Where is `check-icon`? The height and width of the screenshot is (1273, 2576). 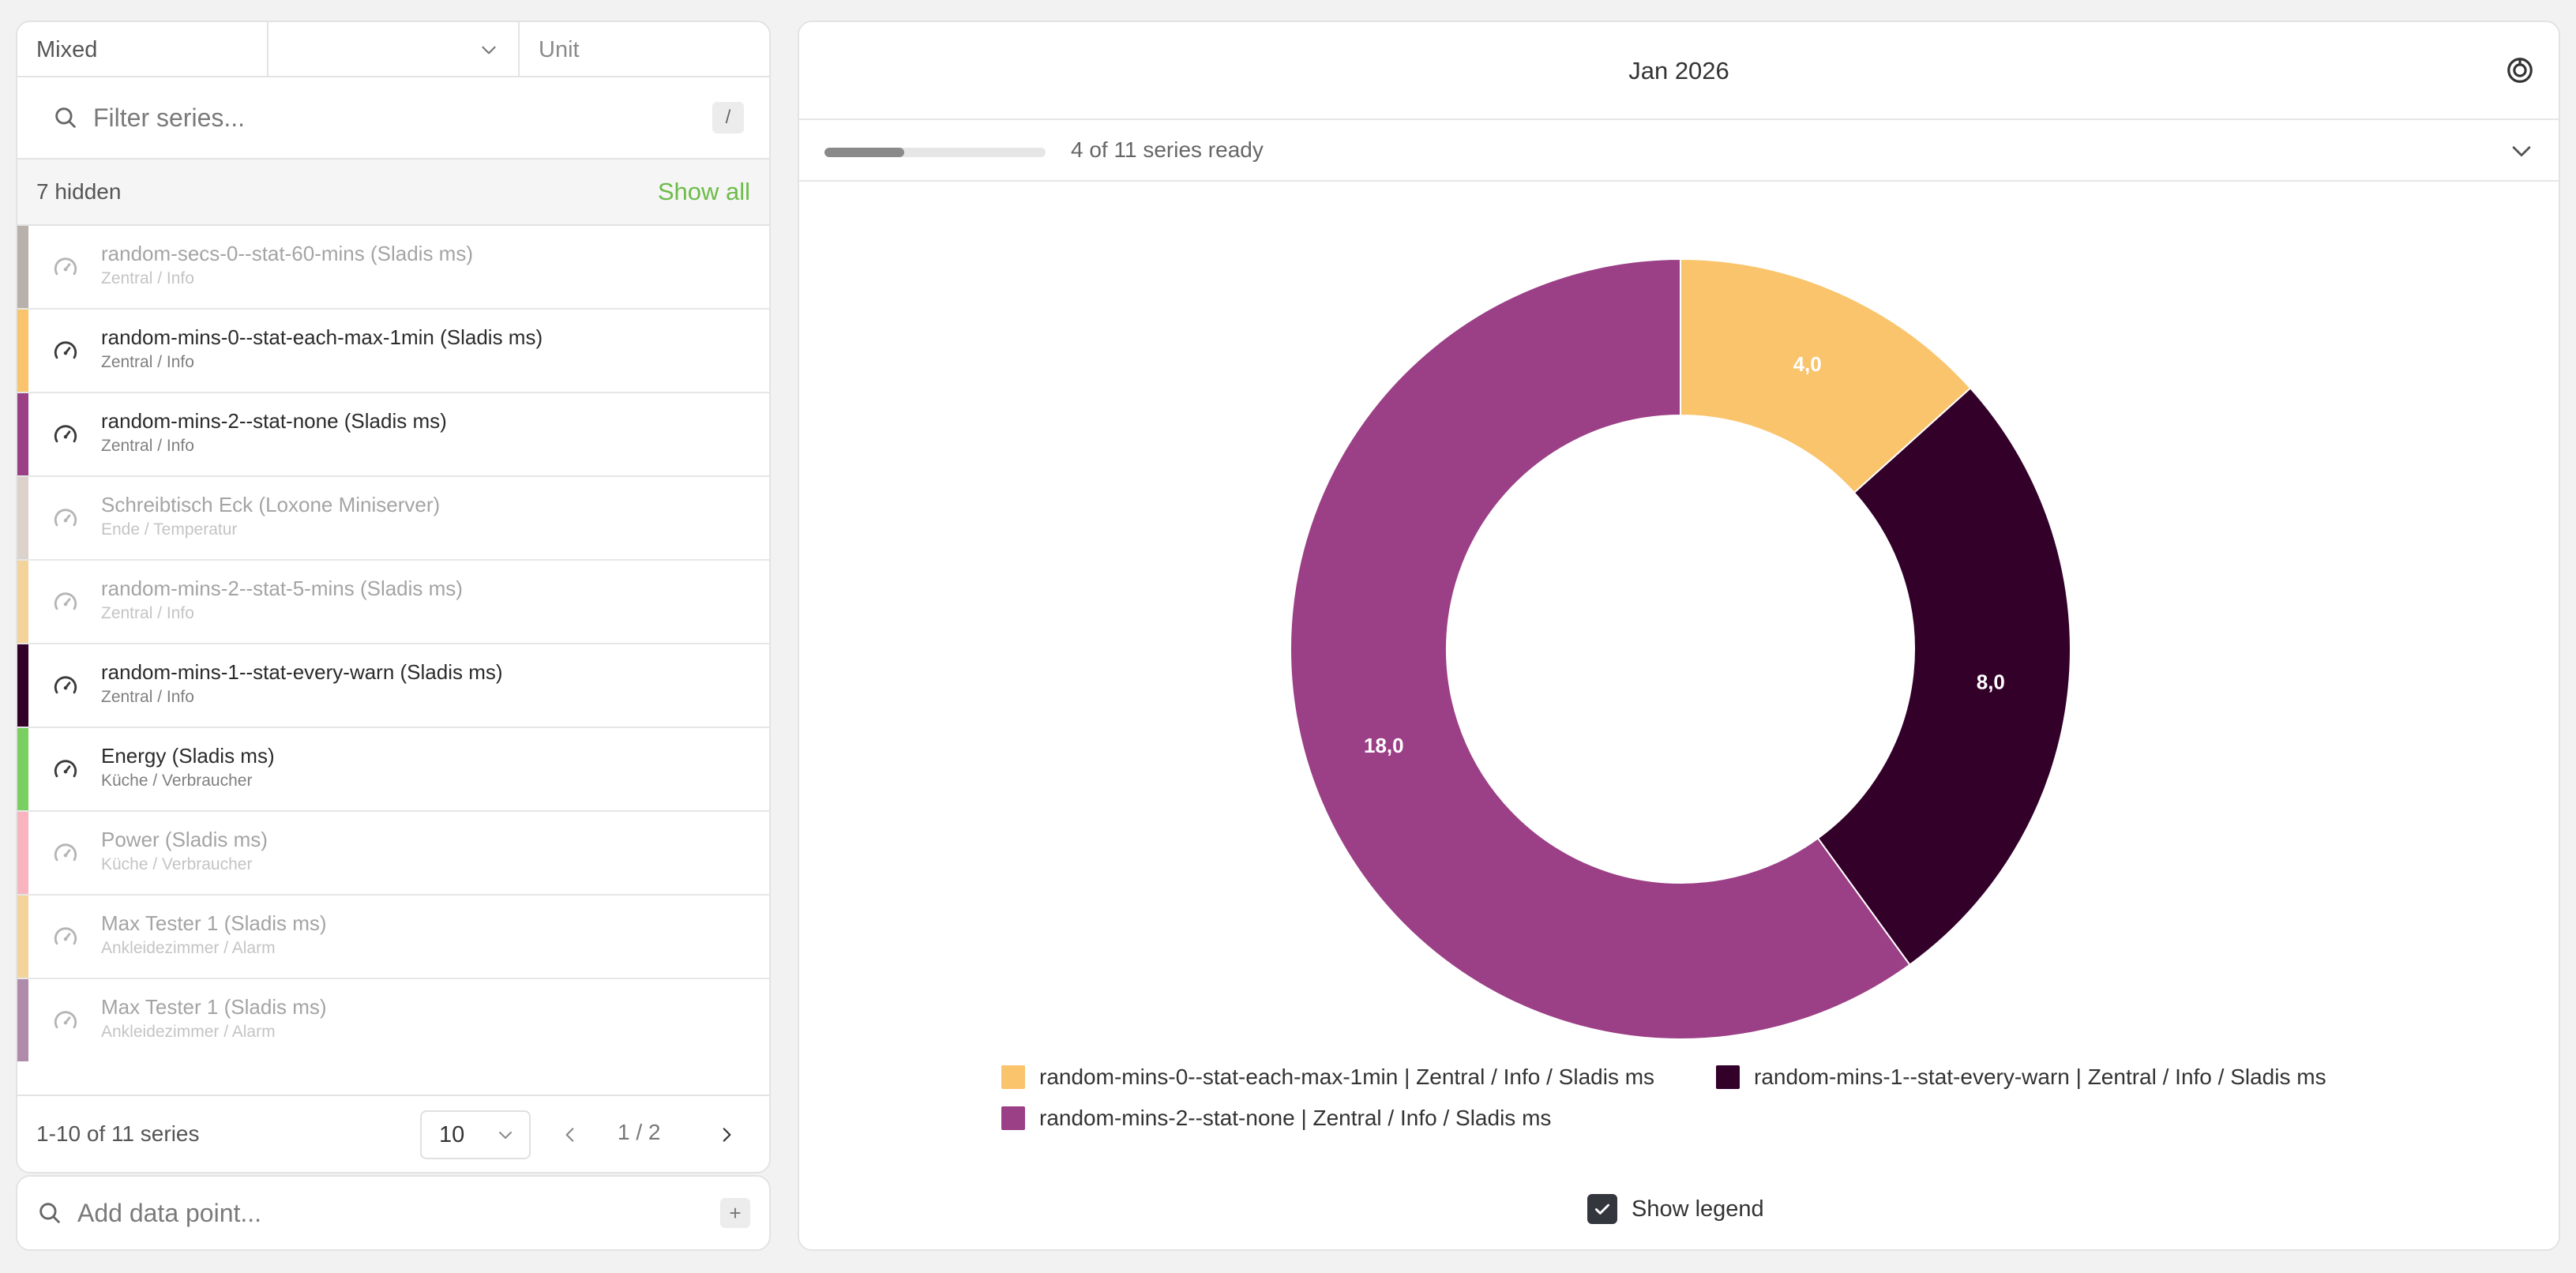
check-icon is located at coordinates (1602, 1209).